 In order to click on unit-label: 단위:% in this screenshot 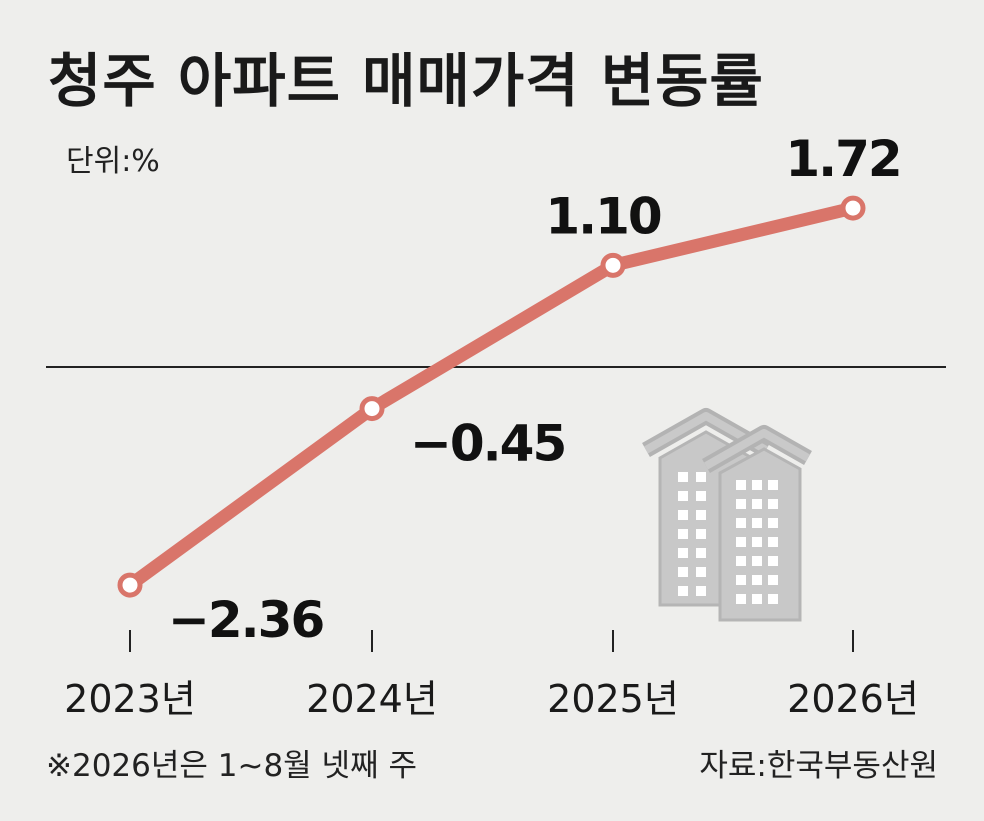, I will do `click(113, 161)`.